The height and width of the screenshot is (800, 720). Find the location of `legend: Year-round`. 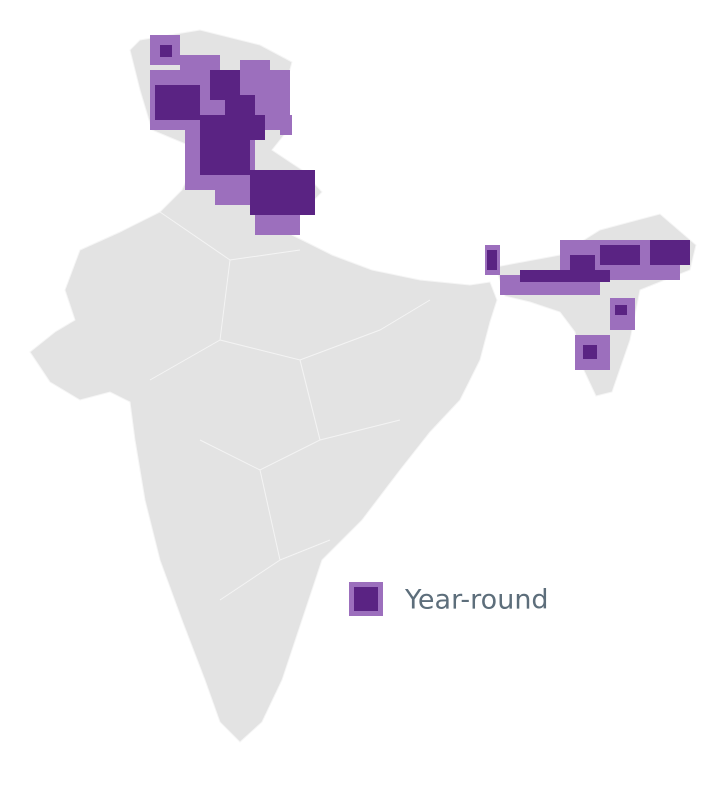

legend: Year-round is located at coordinates (449, 599).